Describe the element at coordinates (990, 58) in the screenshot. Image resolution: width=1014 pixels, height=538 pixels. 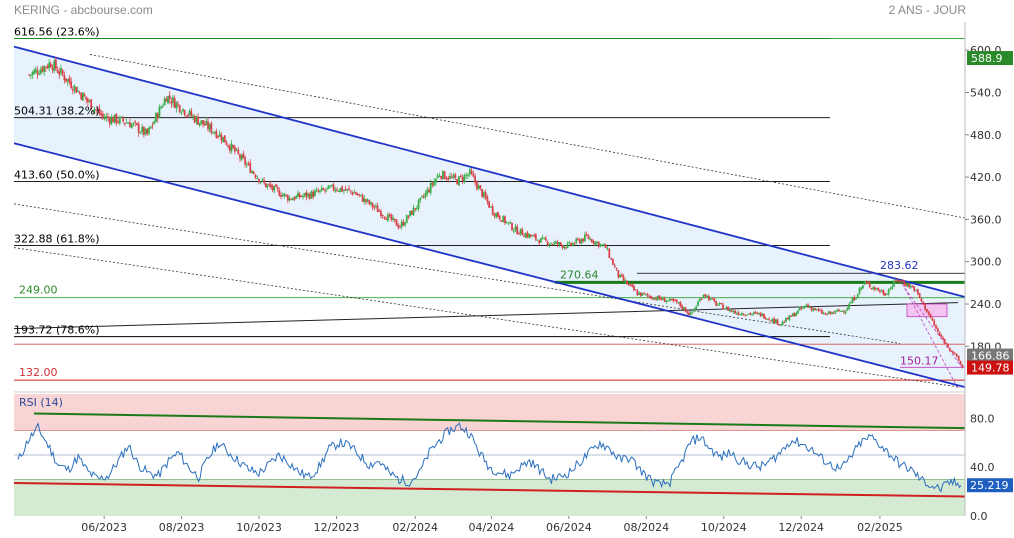
I see `price-badge` at that location.